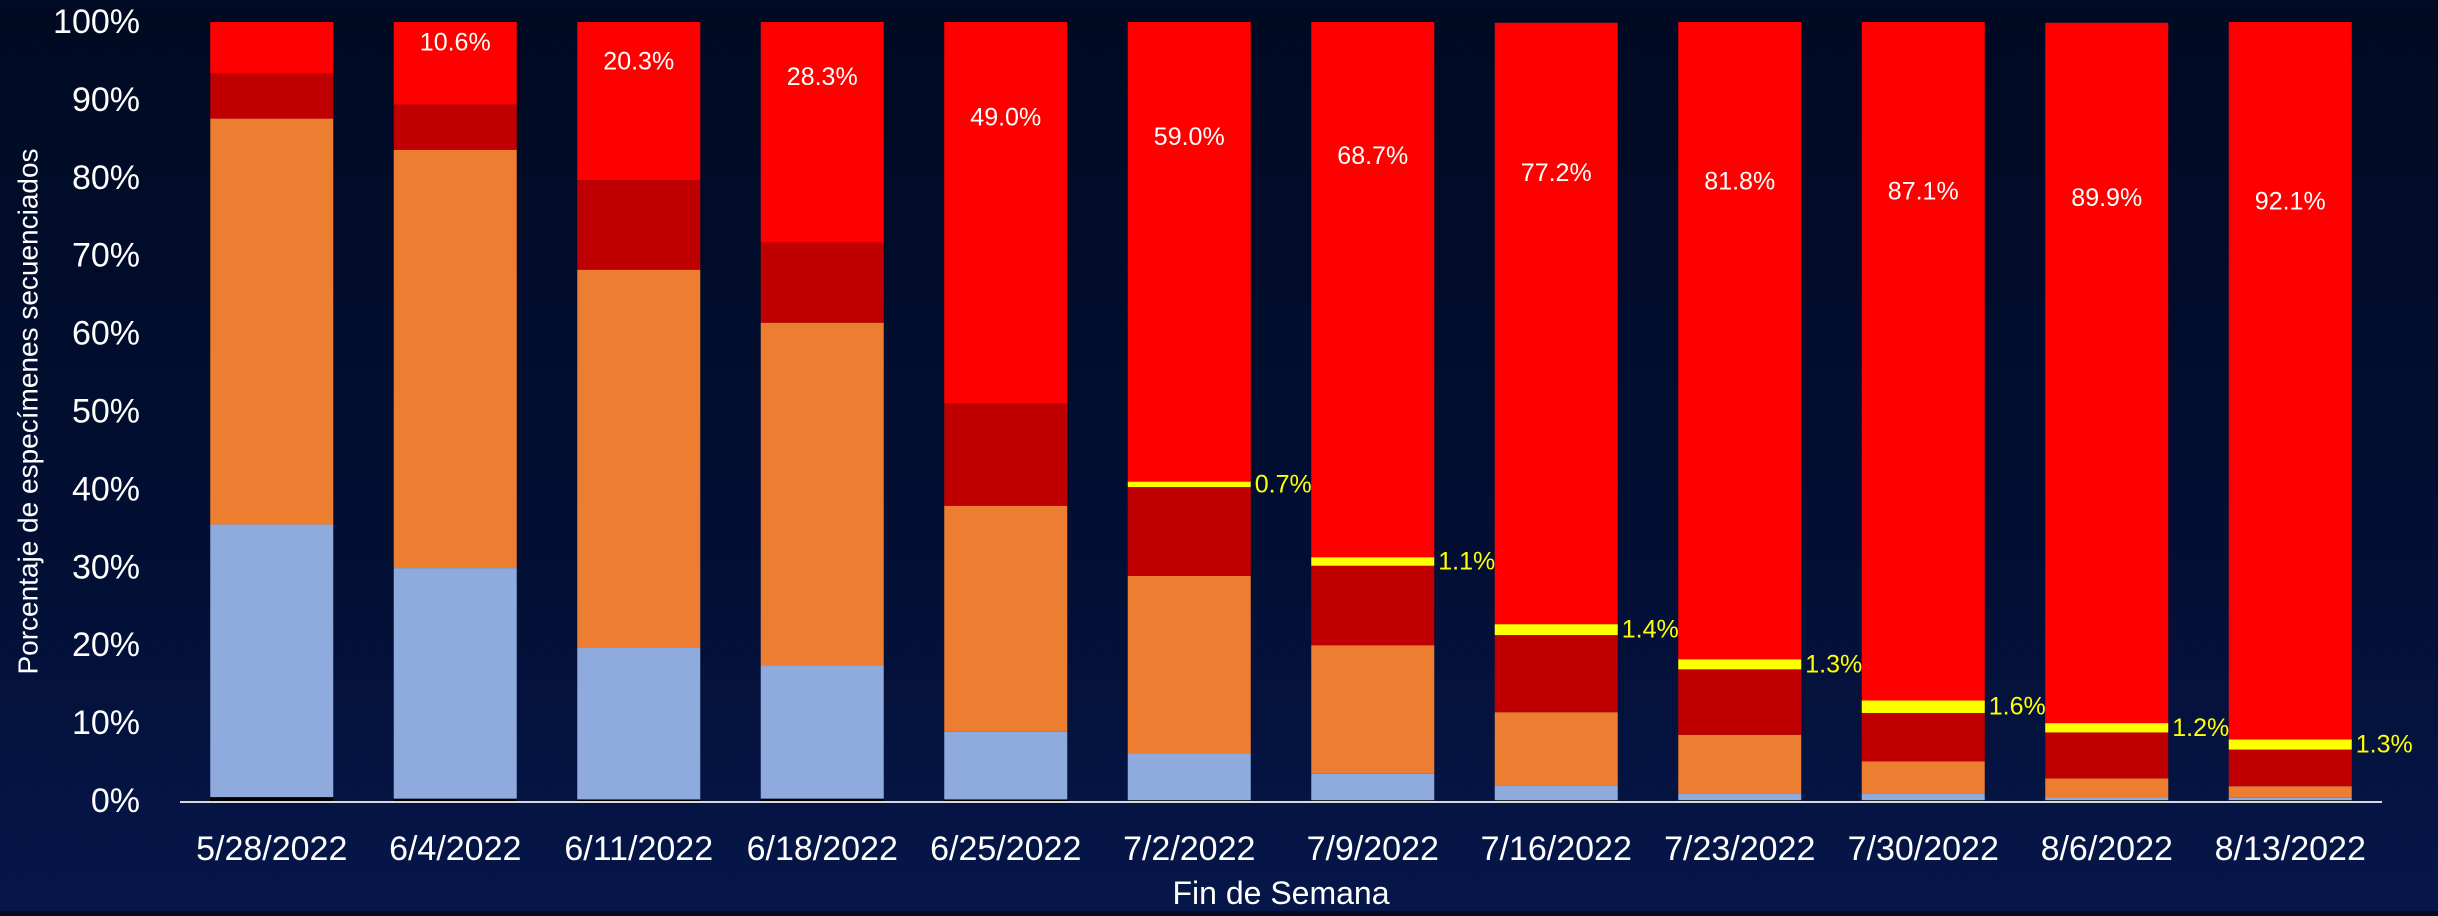  Describe the element at coordinates (1005, 117) in the screenshot. I see `data-label: 49.0%` at that location.